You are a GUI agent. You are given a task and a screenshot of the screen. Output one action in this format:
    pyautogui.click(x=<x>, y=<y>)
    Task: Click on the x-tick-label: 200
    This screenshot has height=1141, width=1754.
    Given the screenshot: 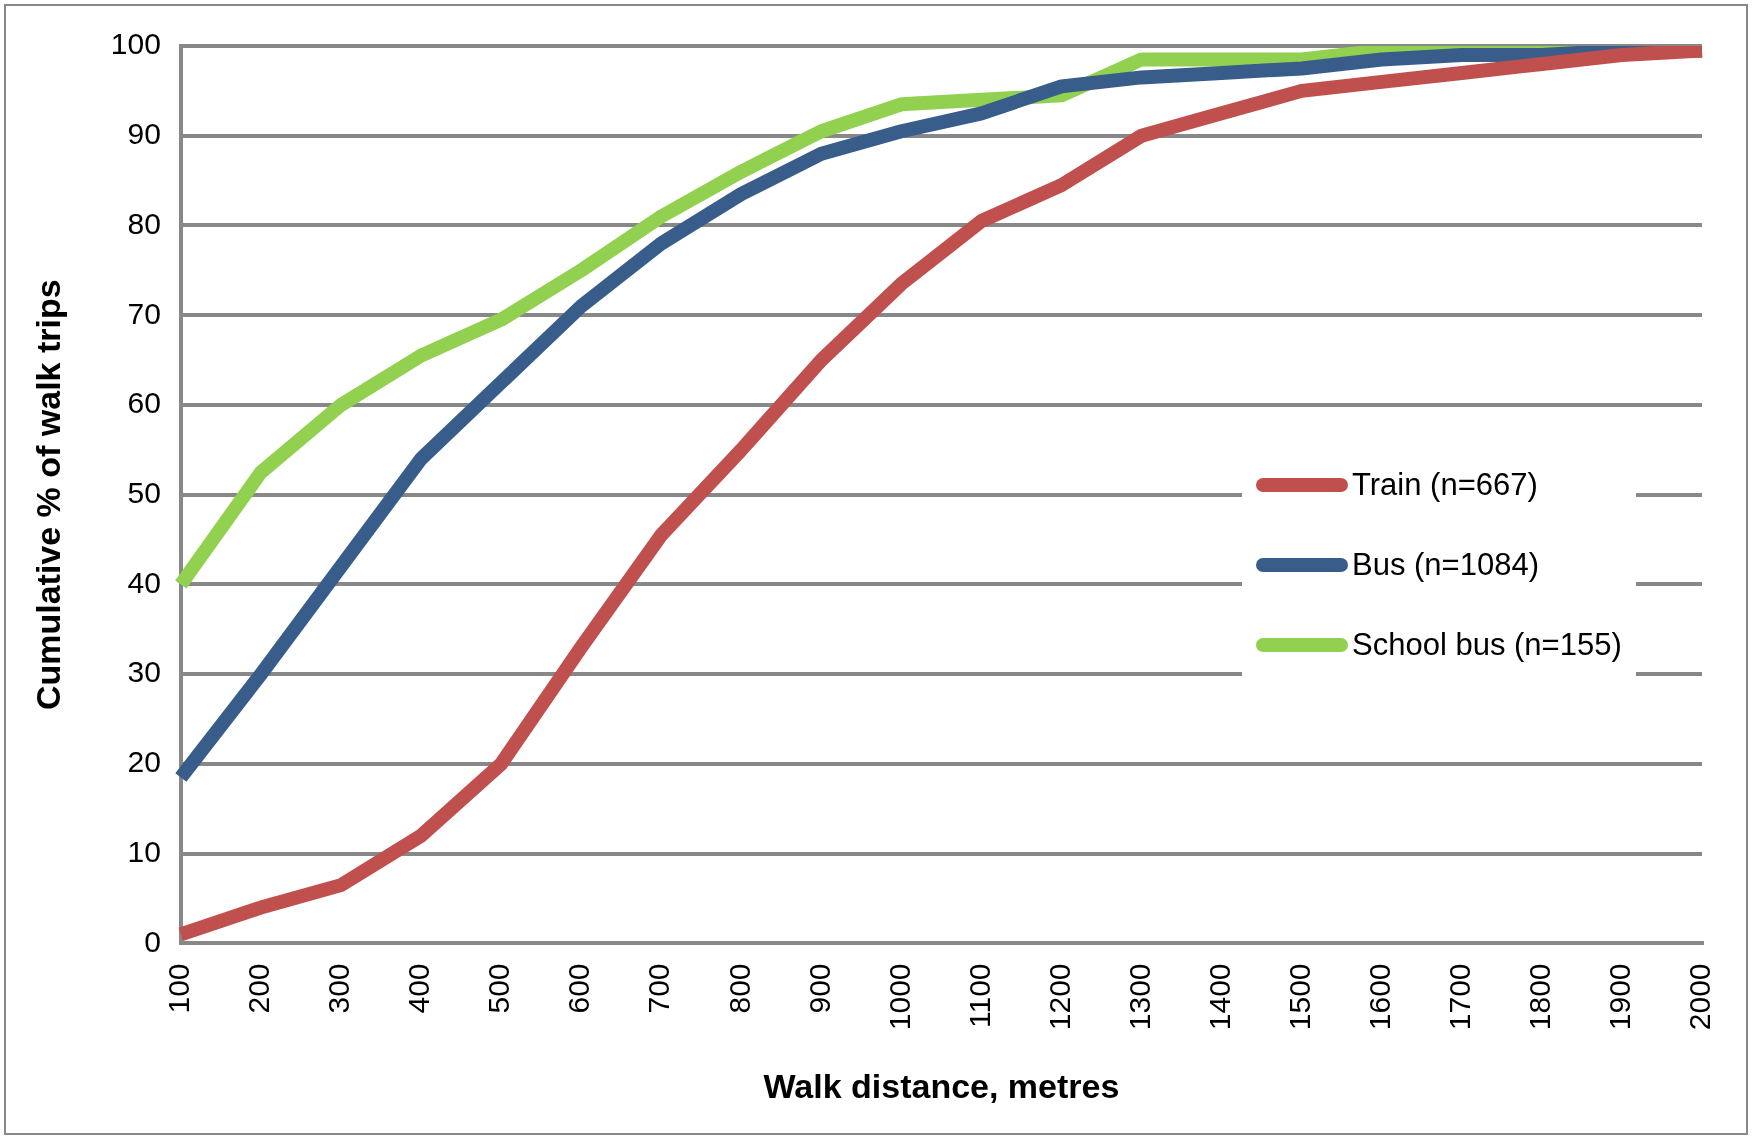 What is the action you would take?
    pyautogui.click(x=259, y=988)
    